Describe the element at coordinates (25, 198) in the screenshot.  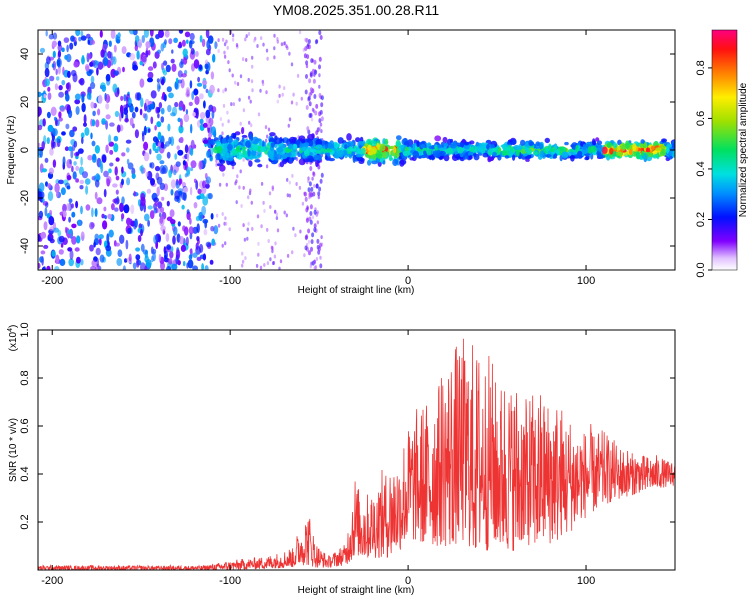
I see `y-tick-label: -20` at that location.